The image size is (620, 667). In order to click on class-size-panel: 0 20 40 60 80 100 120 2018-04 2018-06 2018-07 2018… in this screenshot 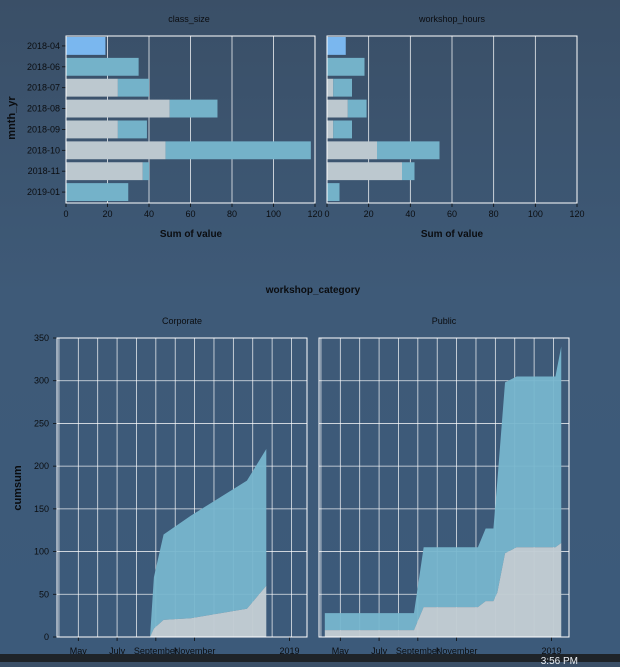, I will do `click(175, 127)`.